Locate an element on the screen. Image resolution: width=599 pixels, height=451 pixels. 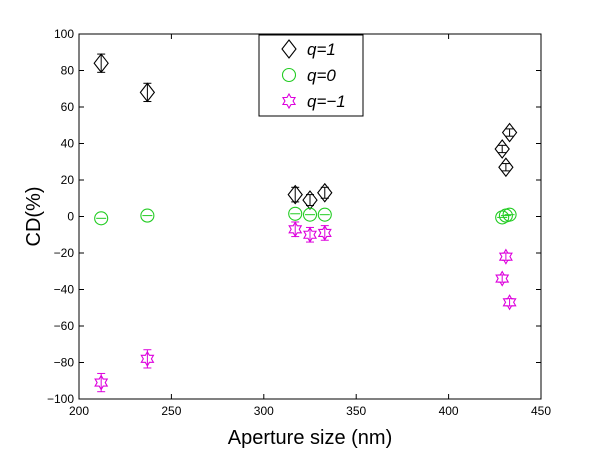
x-tick-label: 300 is located at coordinates (264, 411).